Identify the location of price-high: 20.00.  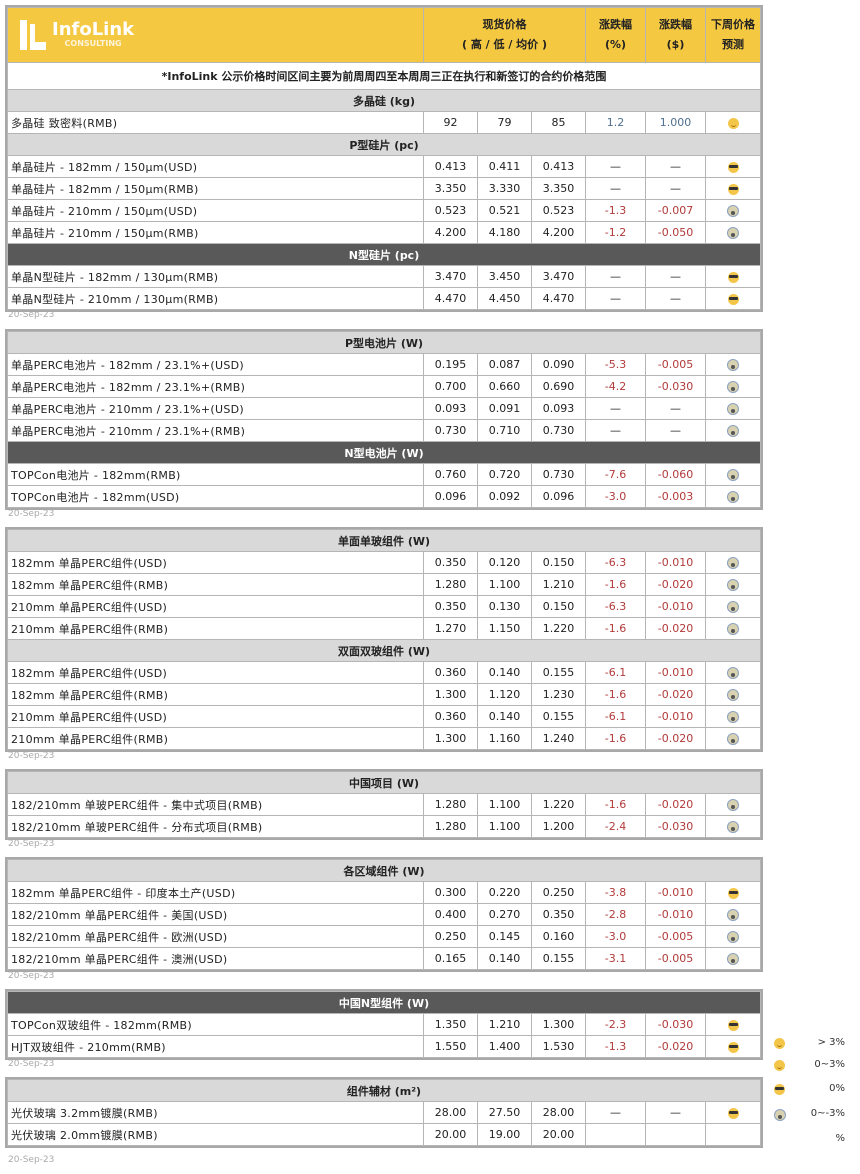
(450, 1134).